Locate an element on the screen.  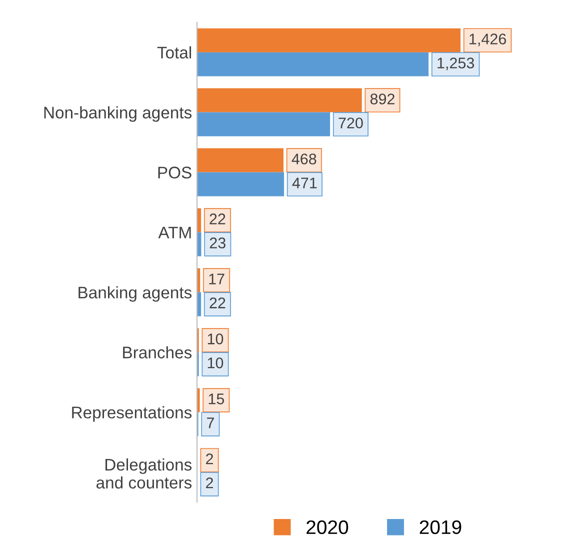
y-tick-label: POS is located at coordinates (175, 172).